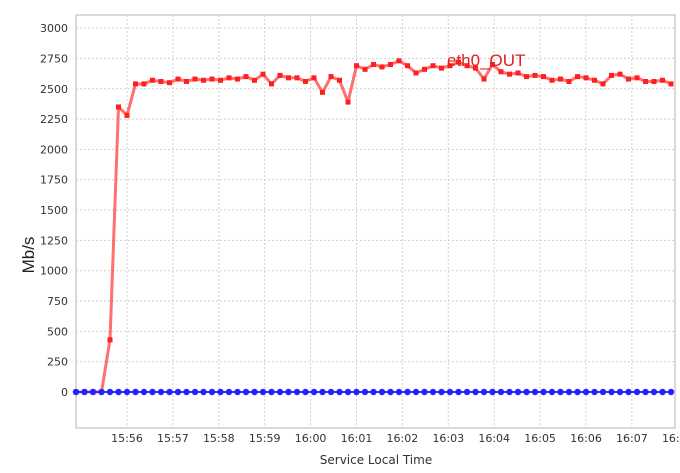 The image size is (680, 473). I want to click on x-tick-label: 16:03, so click(448, 438).